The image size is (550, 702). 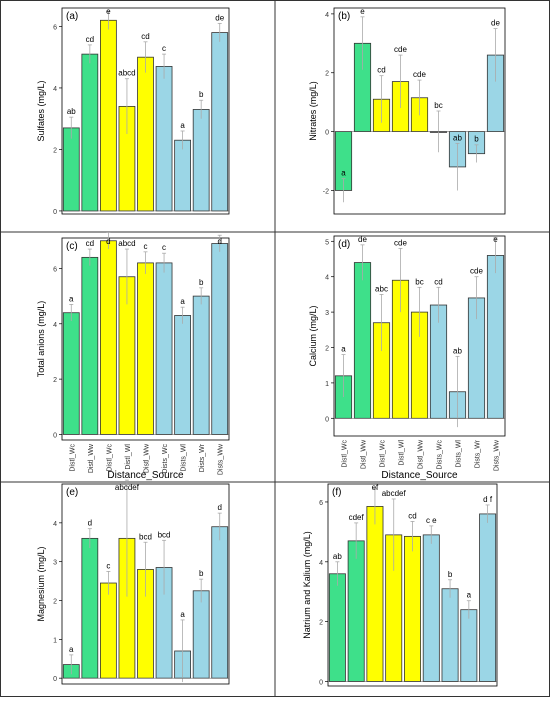 I want to click on y-tick-label: 3, so click(x=55, y=563).